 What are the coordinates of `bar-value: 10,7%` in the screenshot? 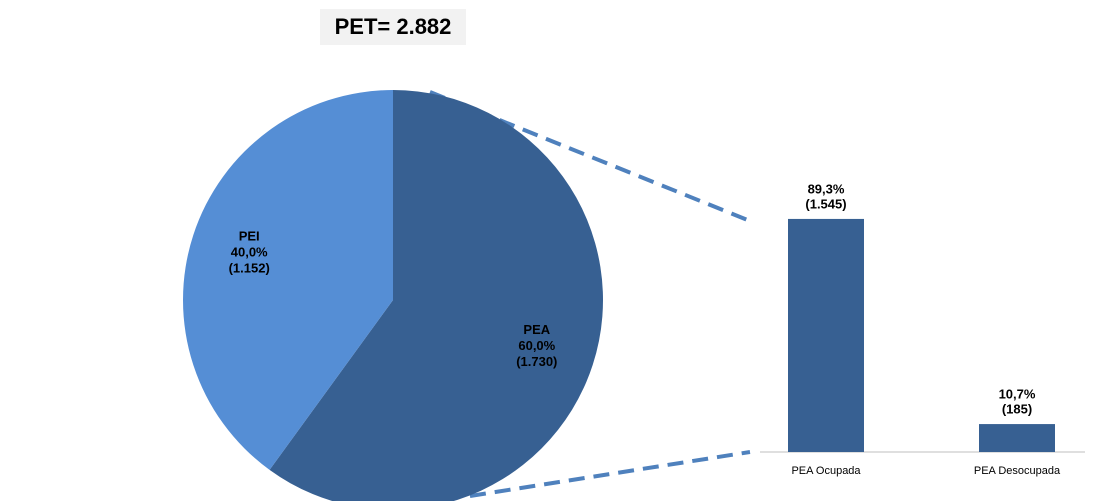 It's located at (1017, 394).